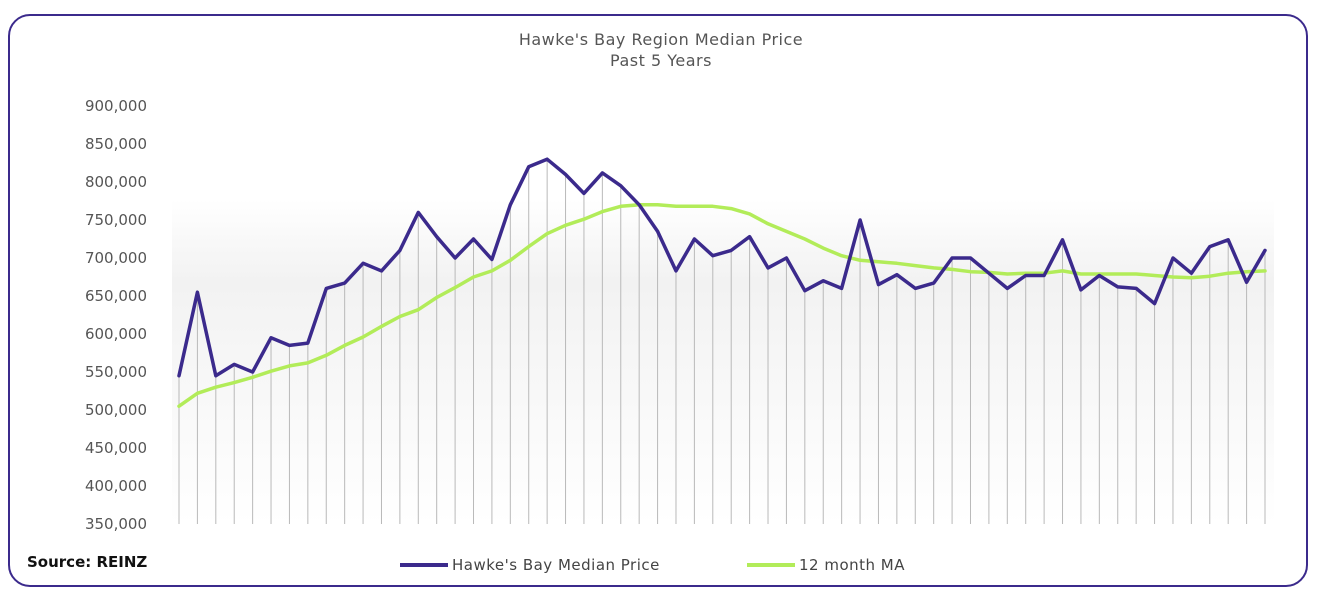 The width and height of the screenshot is (1322, 600). What do you see at coordinates (116, 182) in the screenshot?
I see `y-tick-label: 800,000` at bounding box center [116, 182].